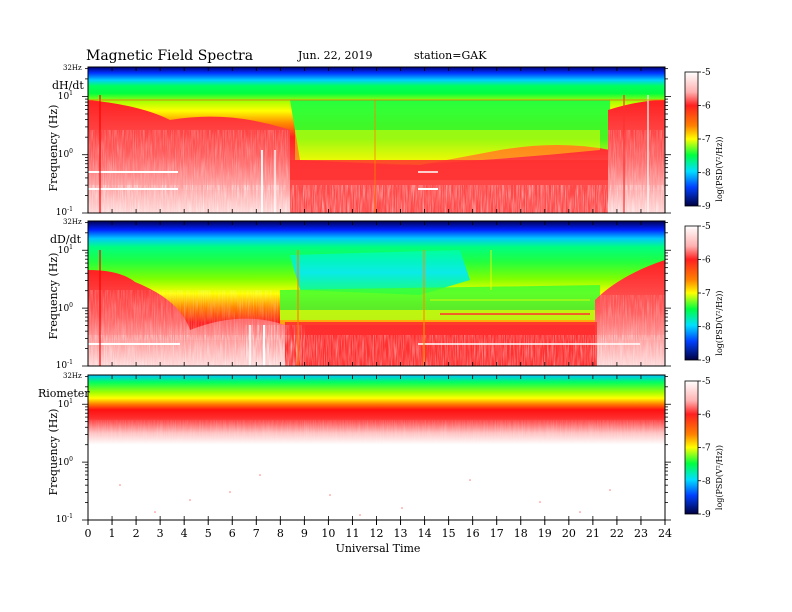  Describe the element at coordinates (425, 533) in the screenshot. I see `x-tick-label: 14` at that location.